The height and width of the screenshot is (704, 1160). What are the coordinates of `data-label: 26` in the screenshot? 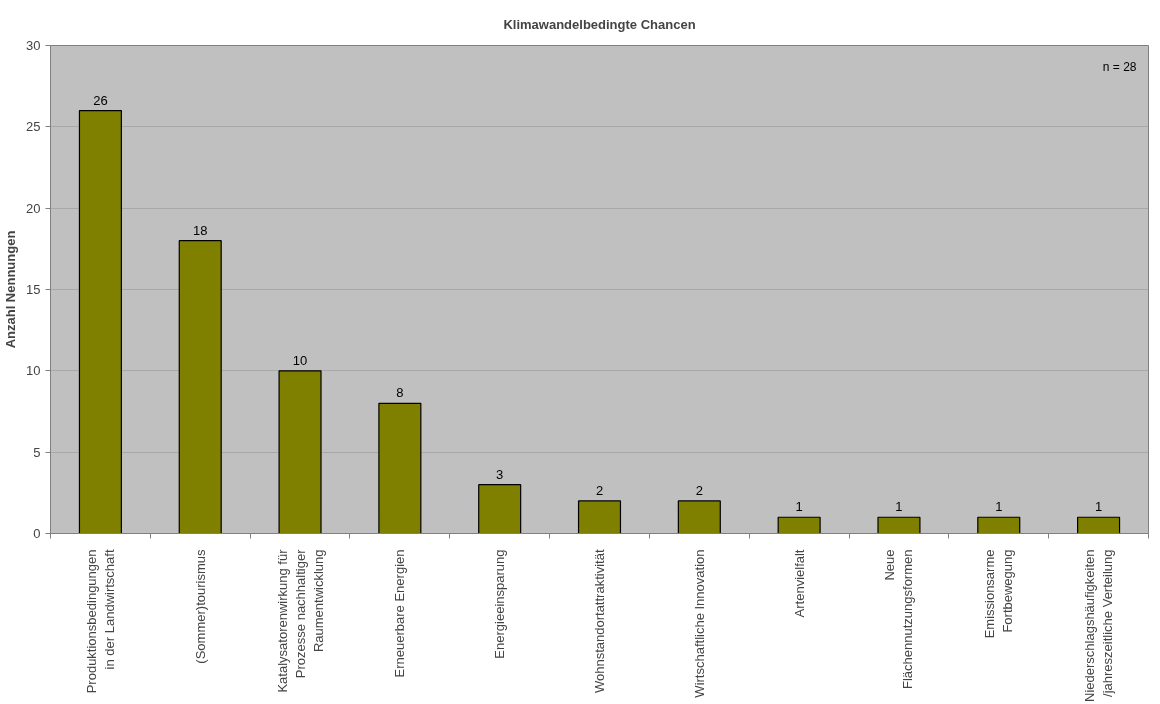 It's located at (100, 100).